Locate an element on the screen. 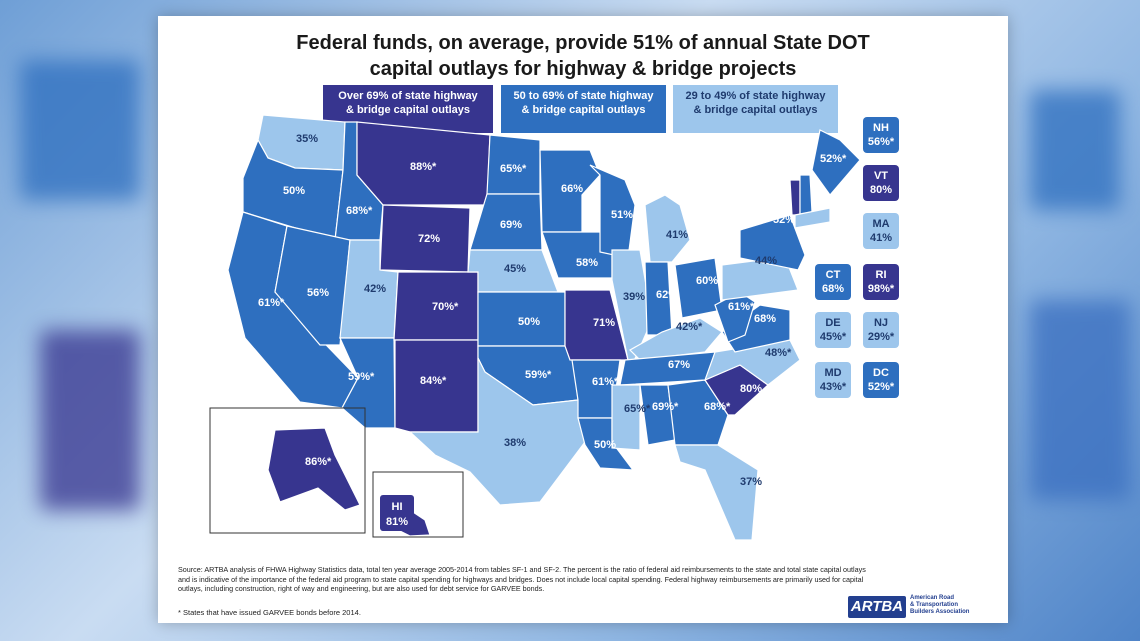 The width and height of the screenshot is (1140, 641). artba-logo-mark: ARTBA is located at coordinates (877, 607).